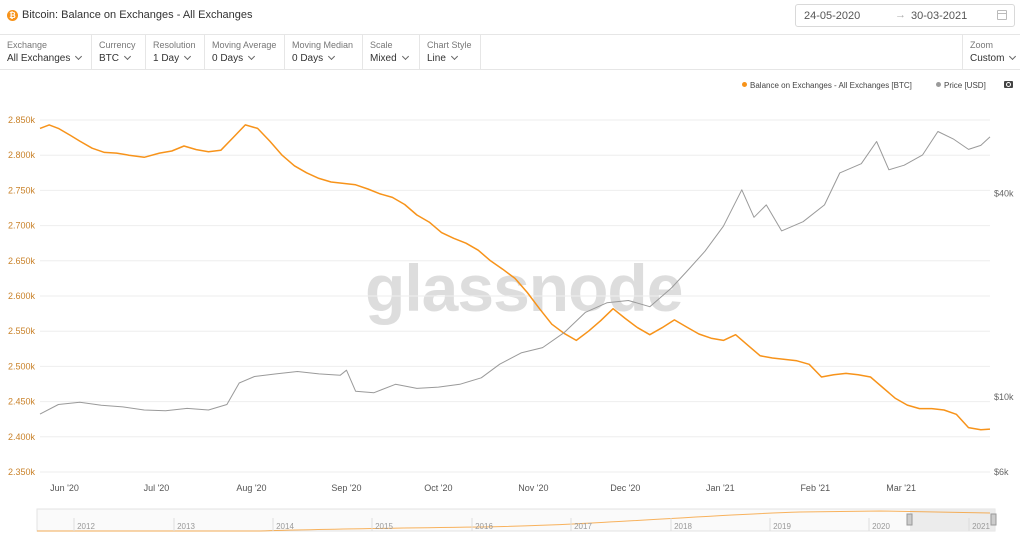 The height and width of the screenshot is (543, 1020). Describe the element at coordinates (46, 52) in the screenshot. I see `exchange-select: Exchange All Exchanges` at that location.